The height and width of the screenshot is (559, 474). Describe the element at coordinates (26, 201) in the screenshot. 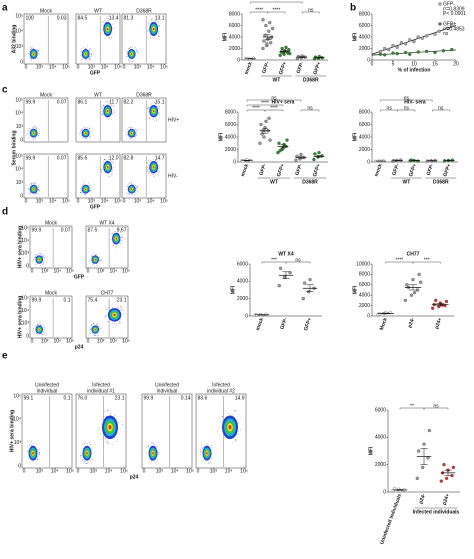

I see `flow-tick-label: 0` at that location.